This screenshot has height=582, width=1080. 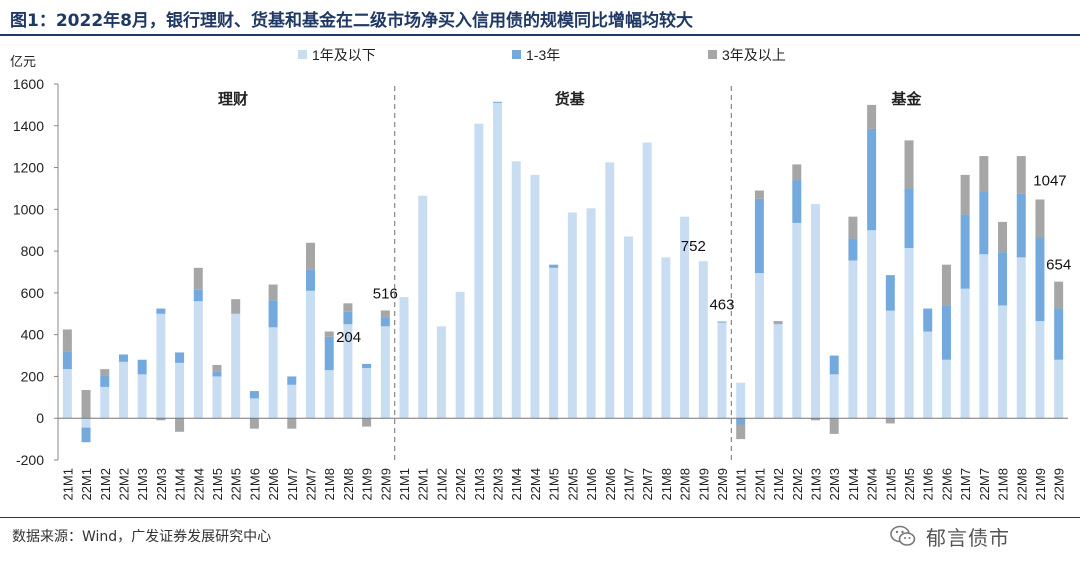 What do you see at coordinates (543, 55) in the screenshot?
I see `legend-label: 1-3年` at bounding box center [543, 55].